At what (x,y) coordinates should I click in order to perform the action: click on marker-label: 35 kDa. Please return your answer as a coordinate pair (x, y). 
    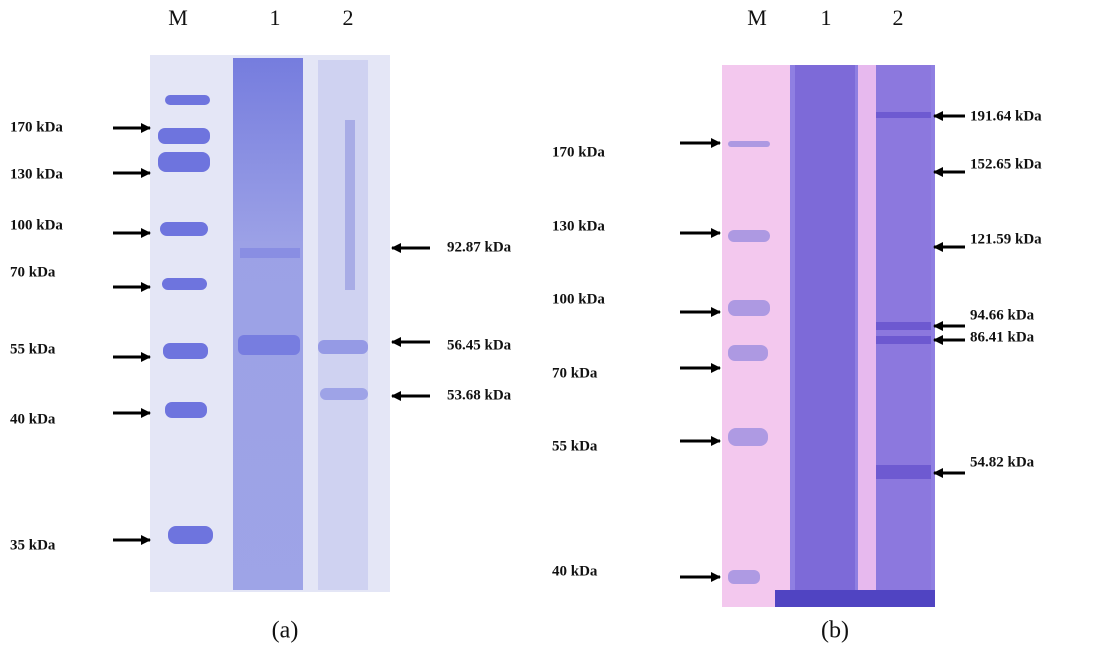
    Looking at the image, I should click on (33, 545).